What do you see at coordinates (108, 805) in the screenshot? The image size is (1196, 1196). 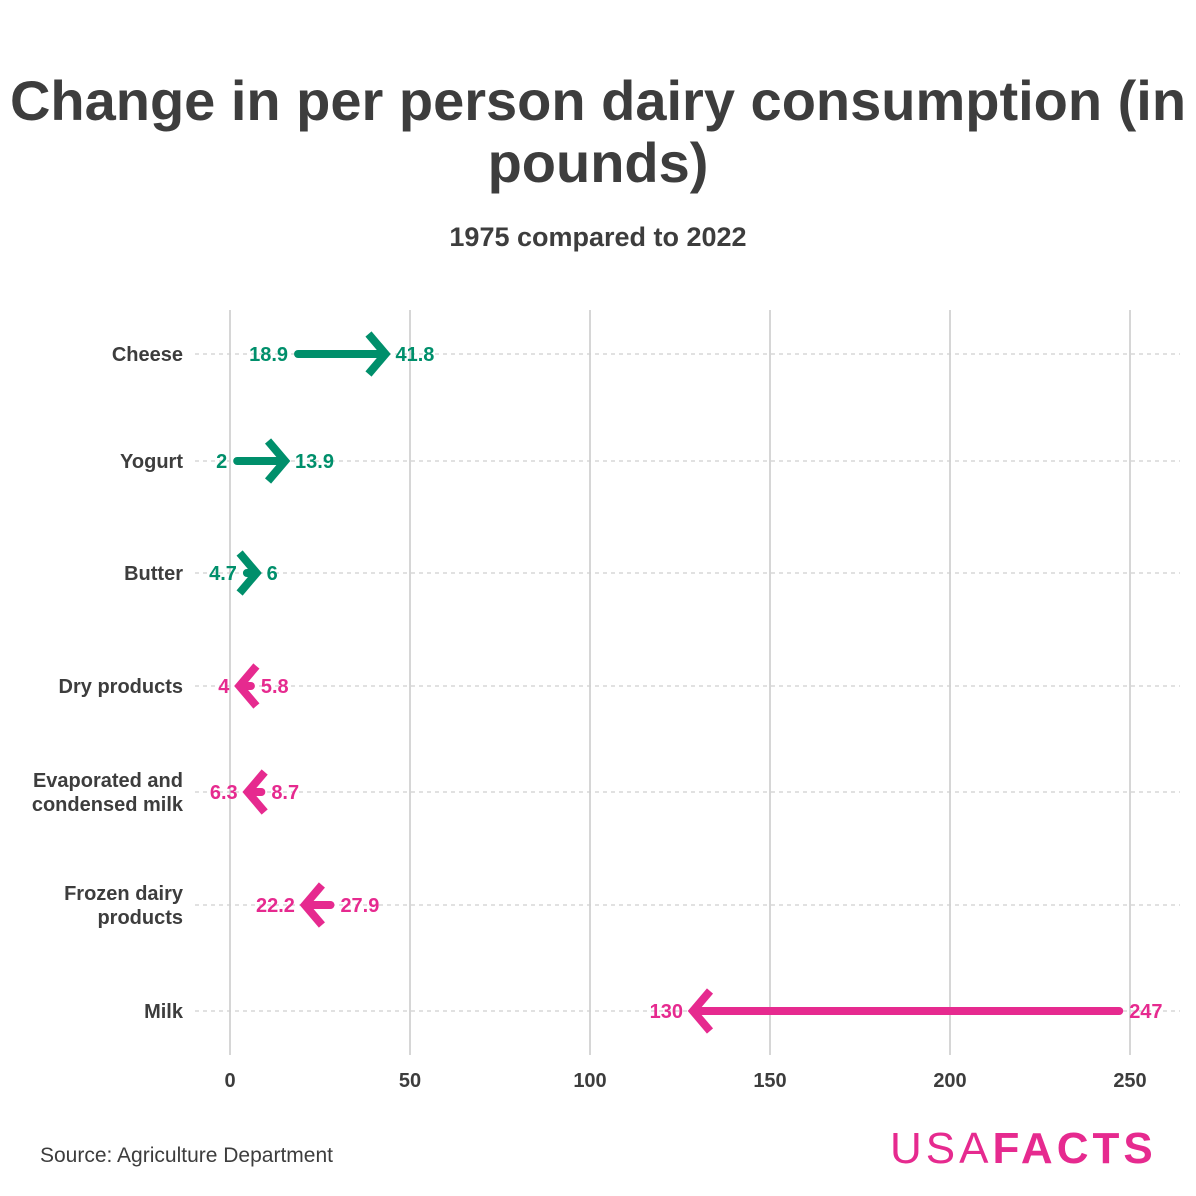 I see `category-label: condensed milk` at bounding box center [108, 805].